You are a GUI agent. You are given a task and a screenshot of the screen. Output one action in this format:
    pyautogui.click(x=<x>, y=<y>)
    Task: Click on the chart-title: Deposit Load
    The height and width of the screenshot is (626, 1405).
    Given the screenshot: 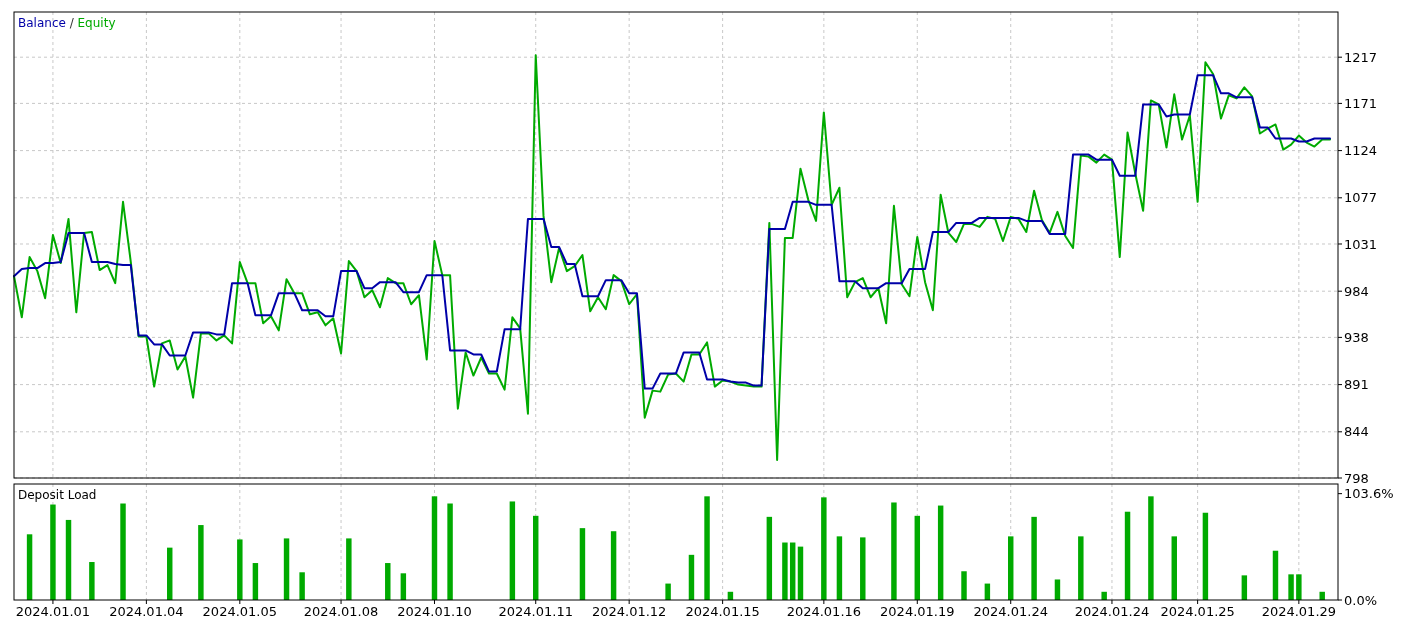 What is the action you would take?
    pyautogui.click(x=57, y=495)
    